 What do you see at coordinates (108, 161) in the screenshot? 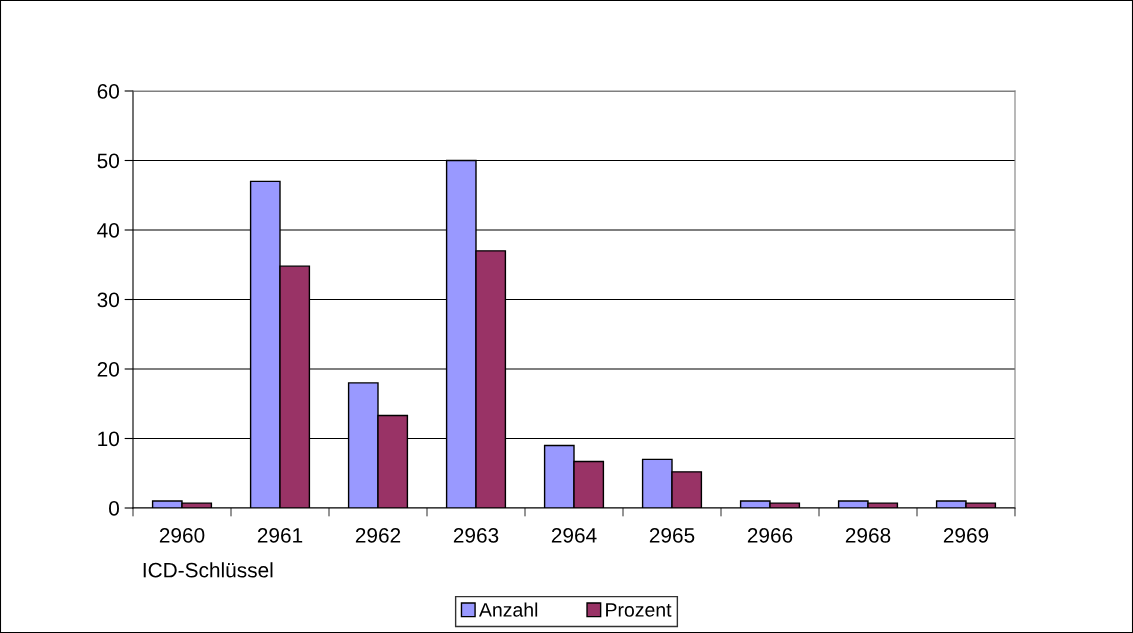
I see `y-tick-label: 50` at bounding box center [108, 161].